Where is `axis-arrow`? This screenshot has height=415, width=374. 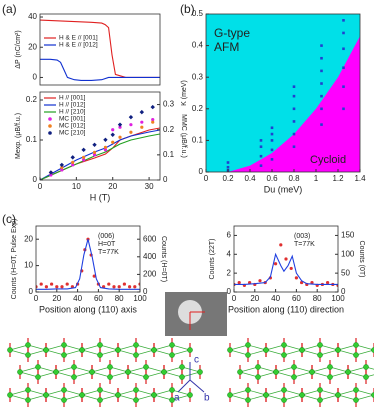
axis-arrow is located at coordinates (197, 386).